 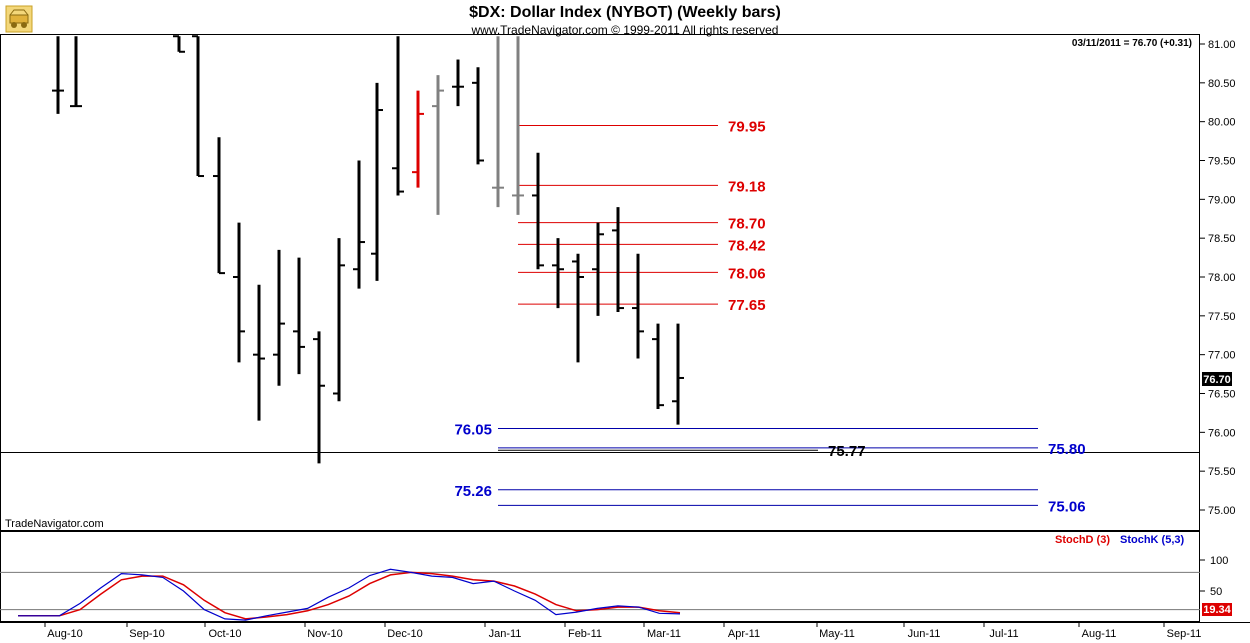 I want to click on stoch-tick-label: 100, so click(x=1219, y=561).